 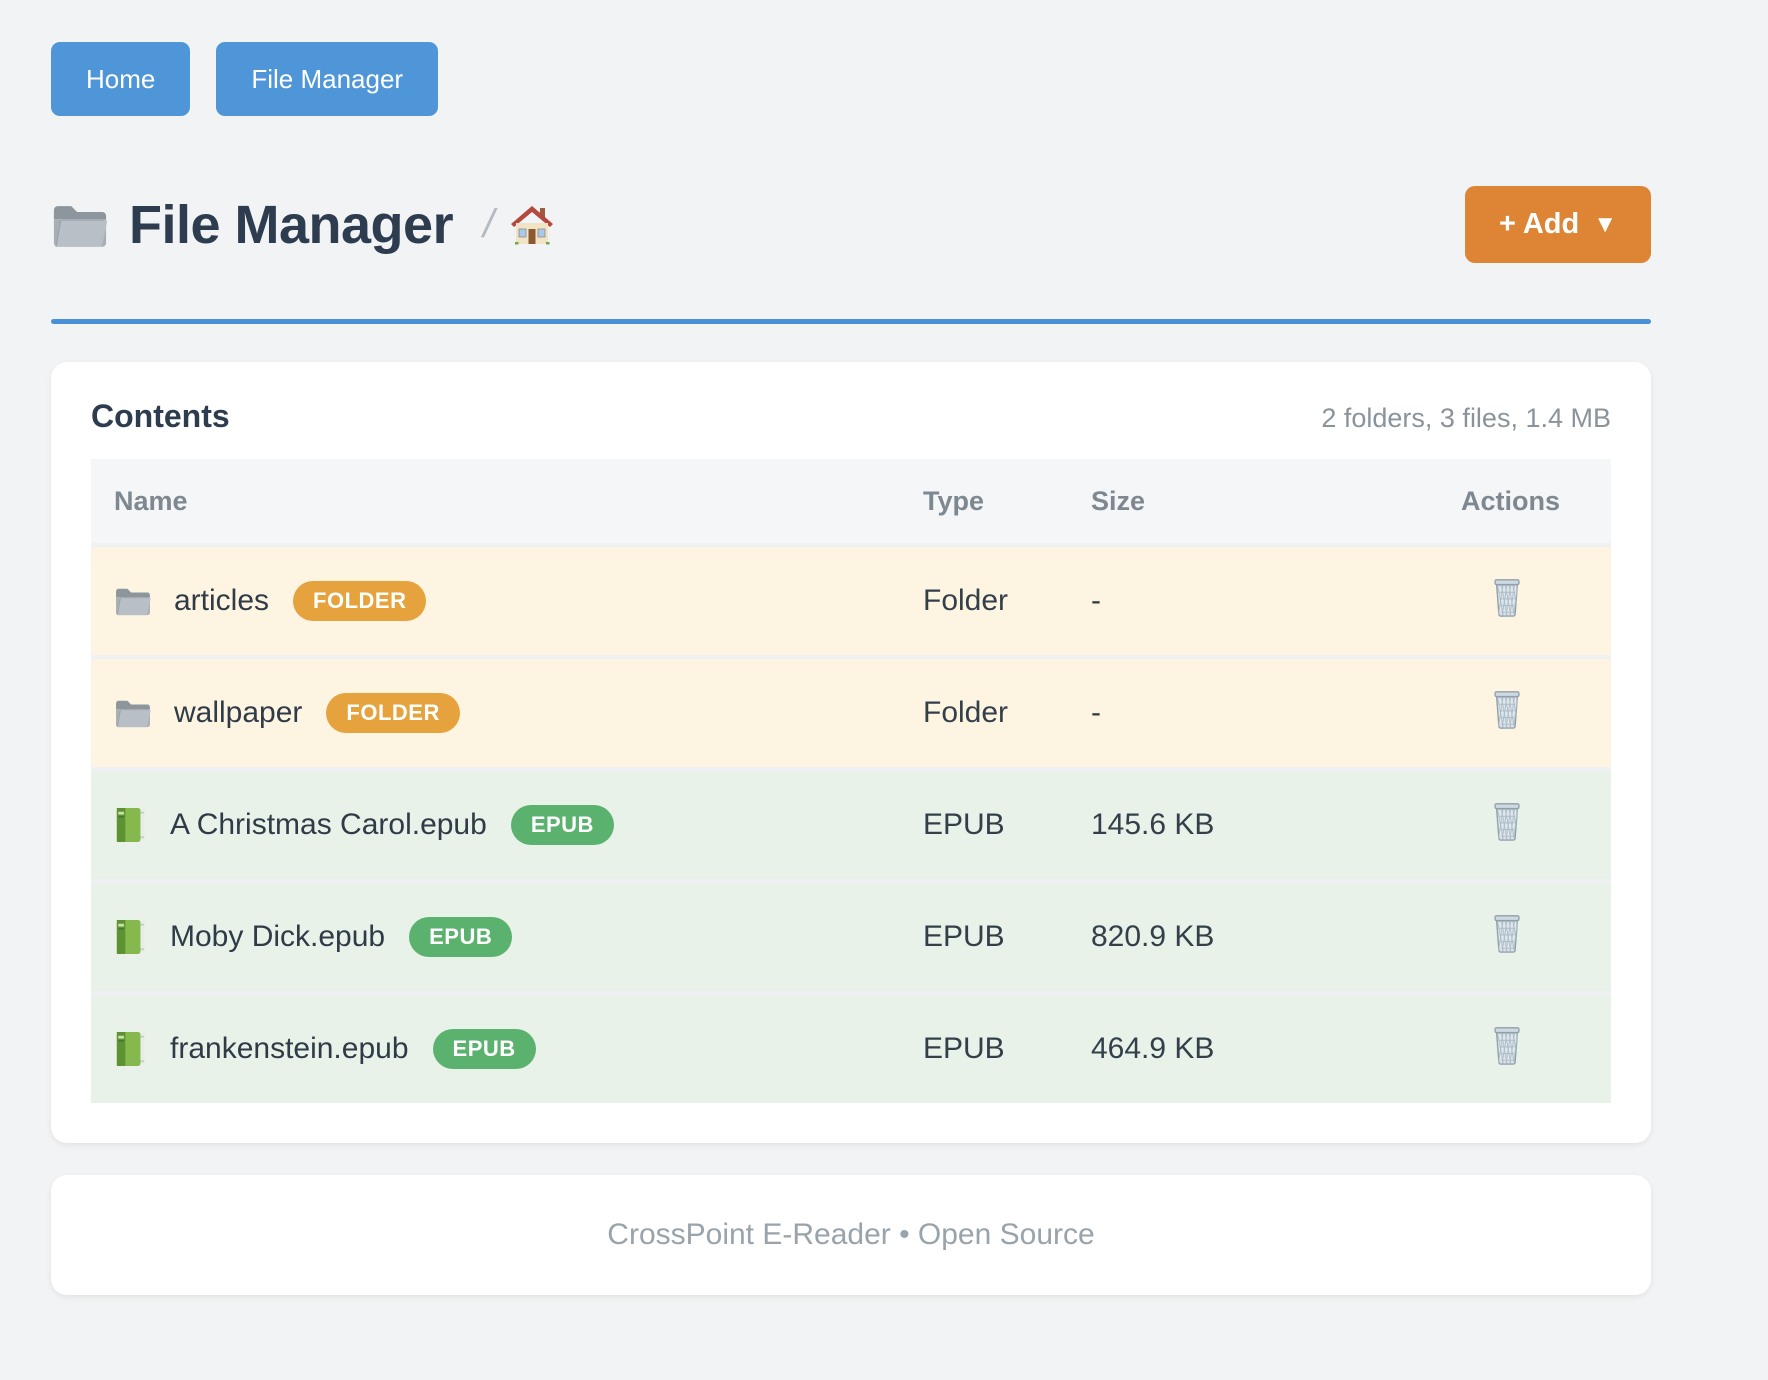 I want to click on file-name: A Christmas Carol.epub, so click(x=328, y=824).